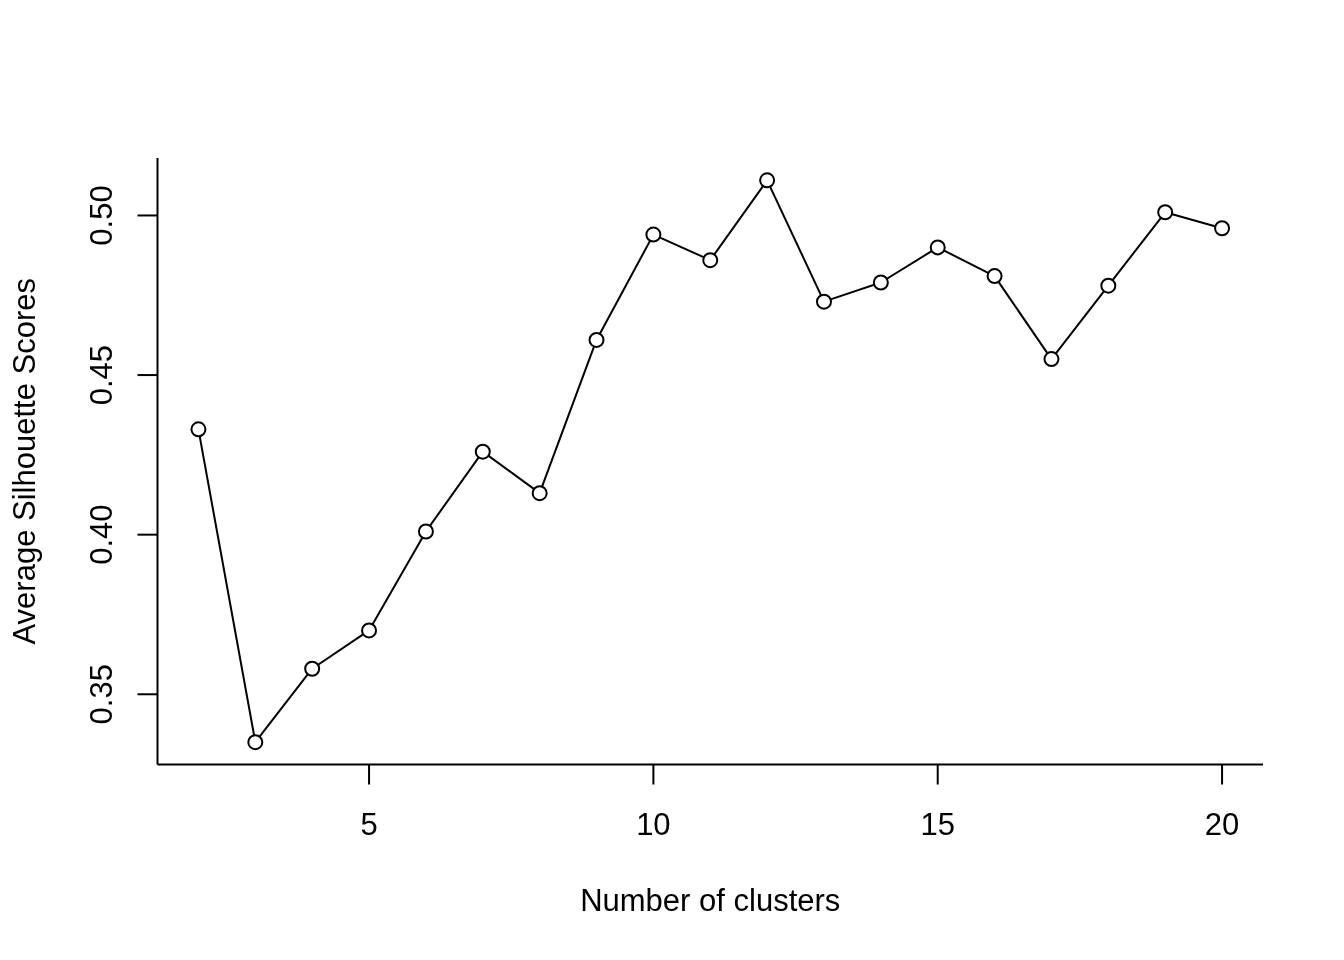 This screenshot has width=1344, height=960. Describe the element at coordinates (101, 694) in the screenshot. I see `y-tick-label: 0.35` at that location.